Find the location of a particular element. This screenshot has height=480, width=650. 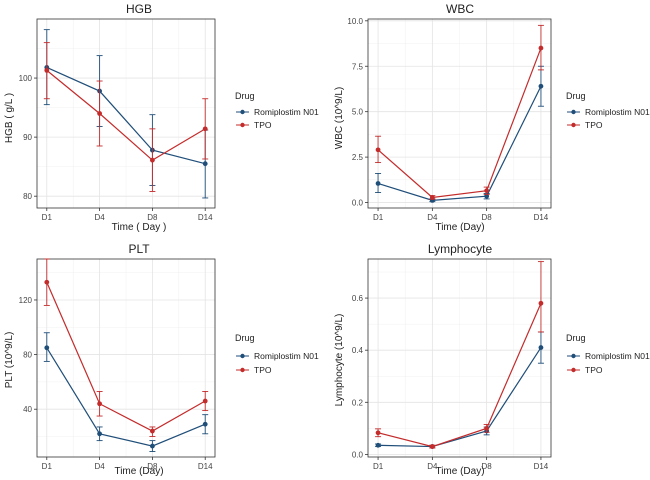

wbc-y-tick-label: 10.0 is located at coordinates (355, 21).